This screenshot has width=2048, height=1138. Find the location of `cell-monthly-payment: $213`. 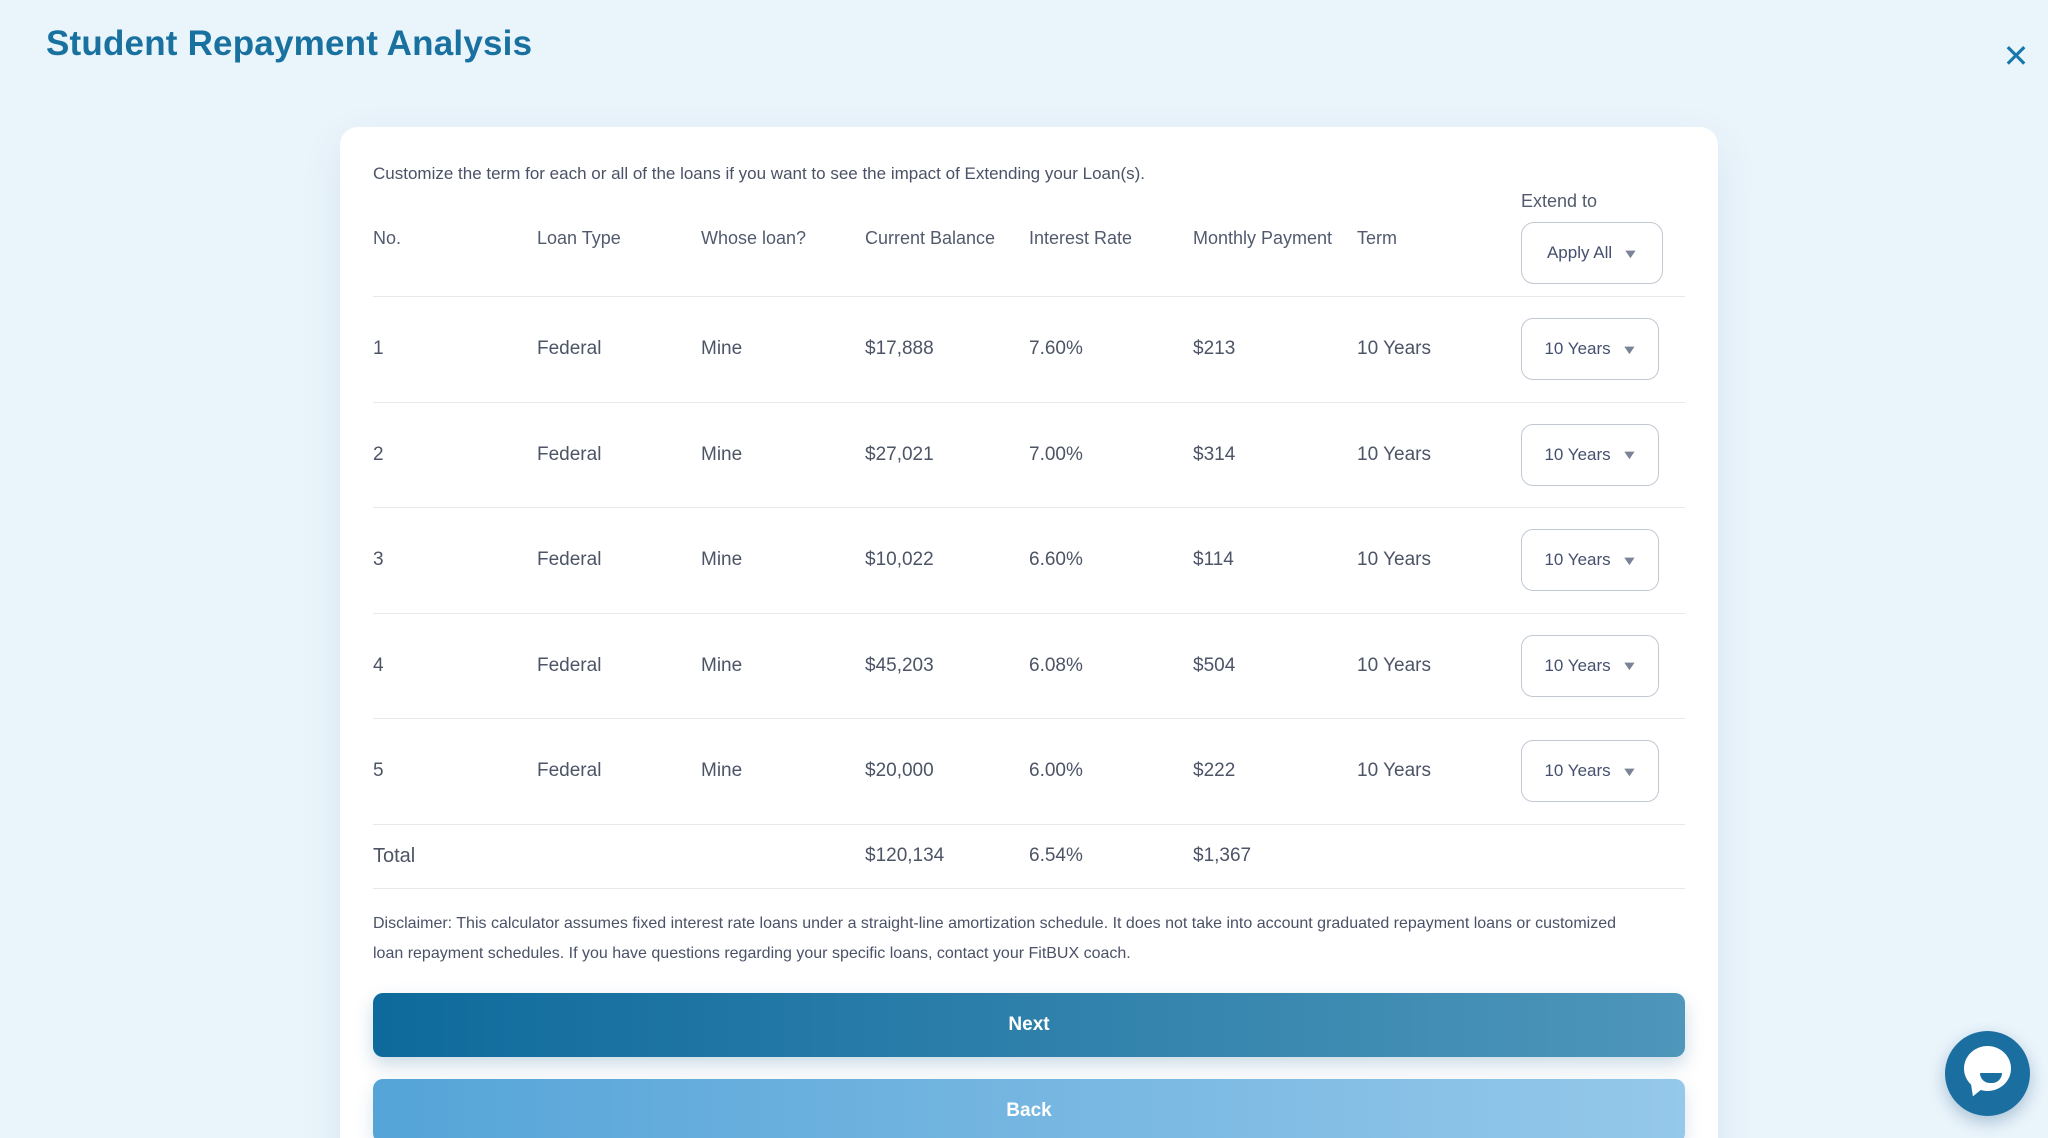

cell-monthly-payment: $213 is located at coordinates (1214, 349).